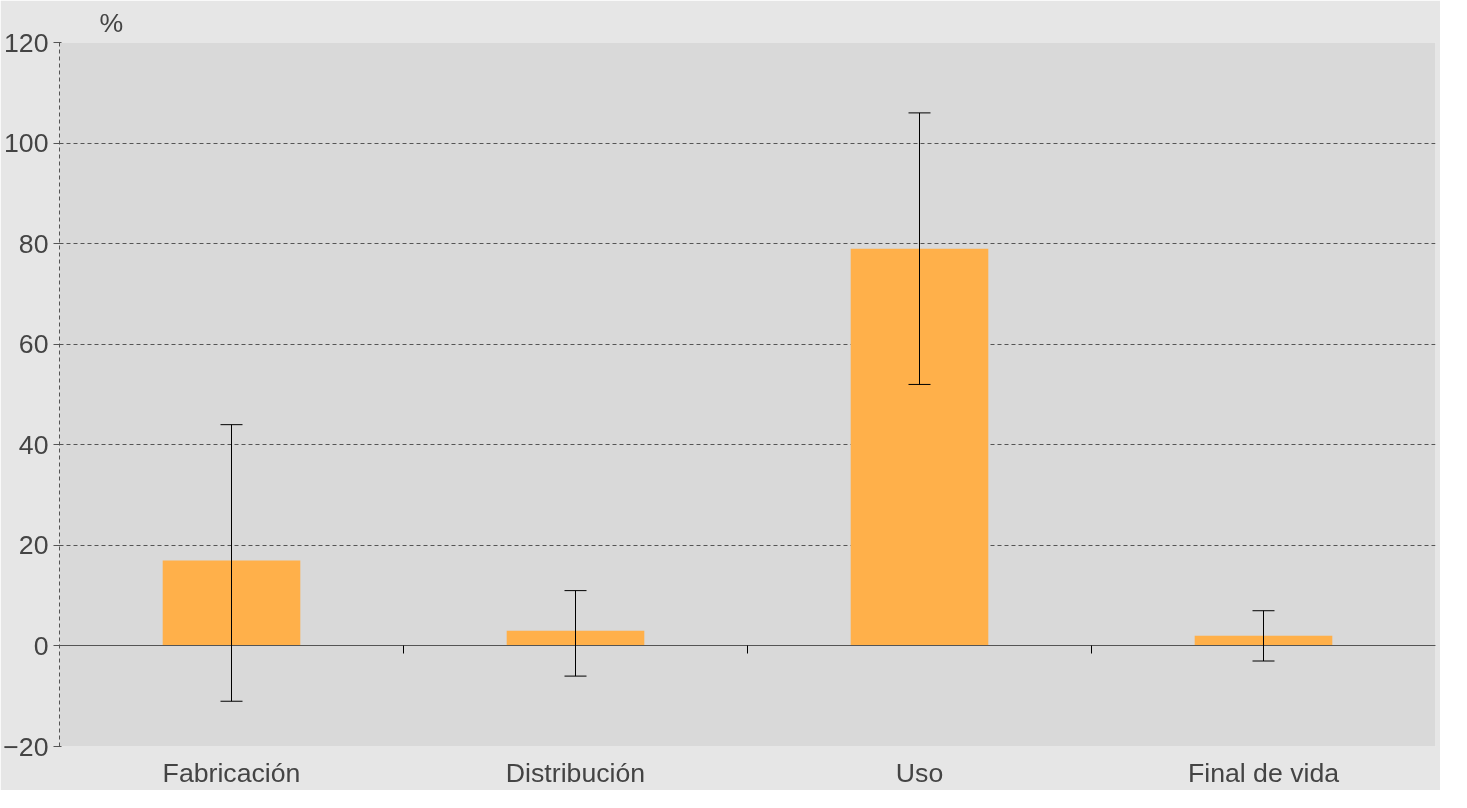 The width and height of the screenshot is (1467, 808). Describe the element at coordinates (33, 243) in the screenshot. I see `y-tick-label: 80` at that location.